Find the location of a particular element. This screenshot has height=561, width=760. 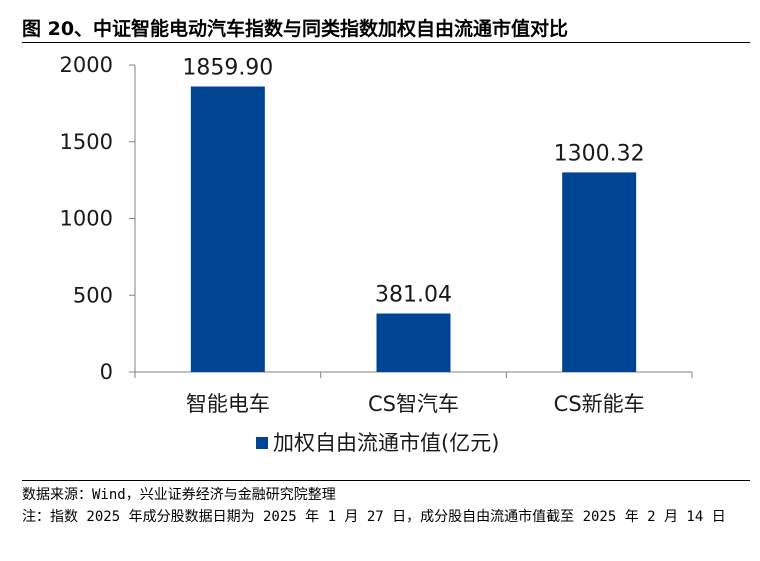

legend: 加权自由流通市值(亿元) is located at coordinates (377, 443).